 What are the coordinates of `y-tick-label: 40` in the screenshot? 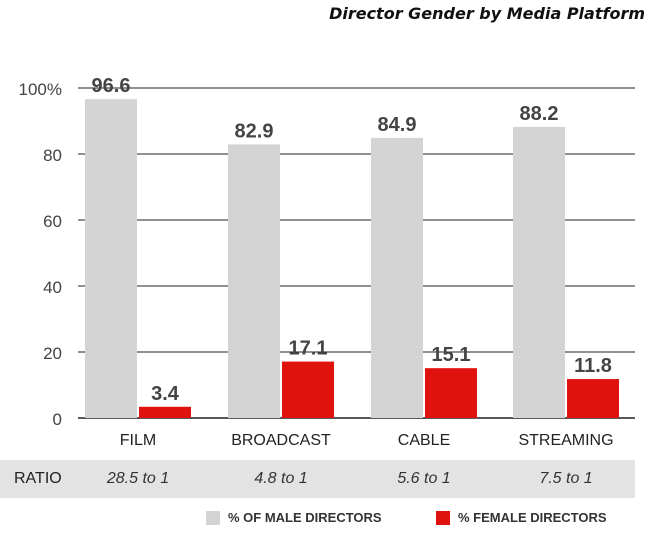 It's located at (52, 287).